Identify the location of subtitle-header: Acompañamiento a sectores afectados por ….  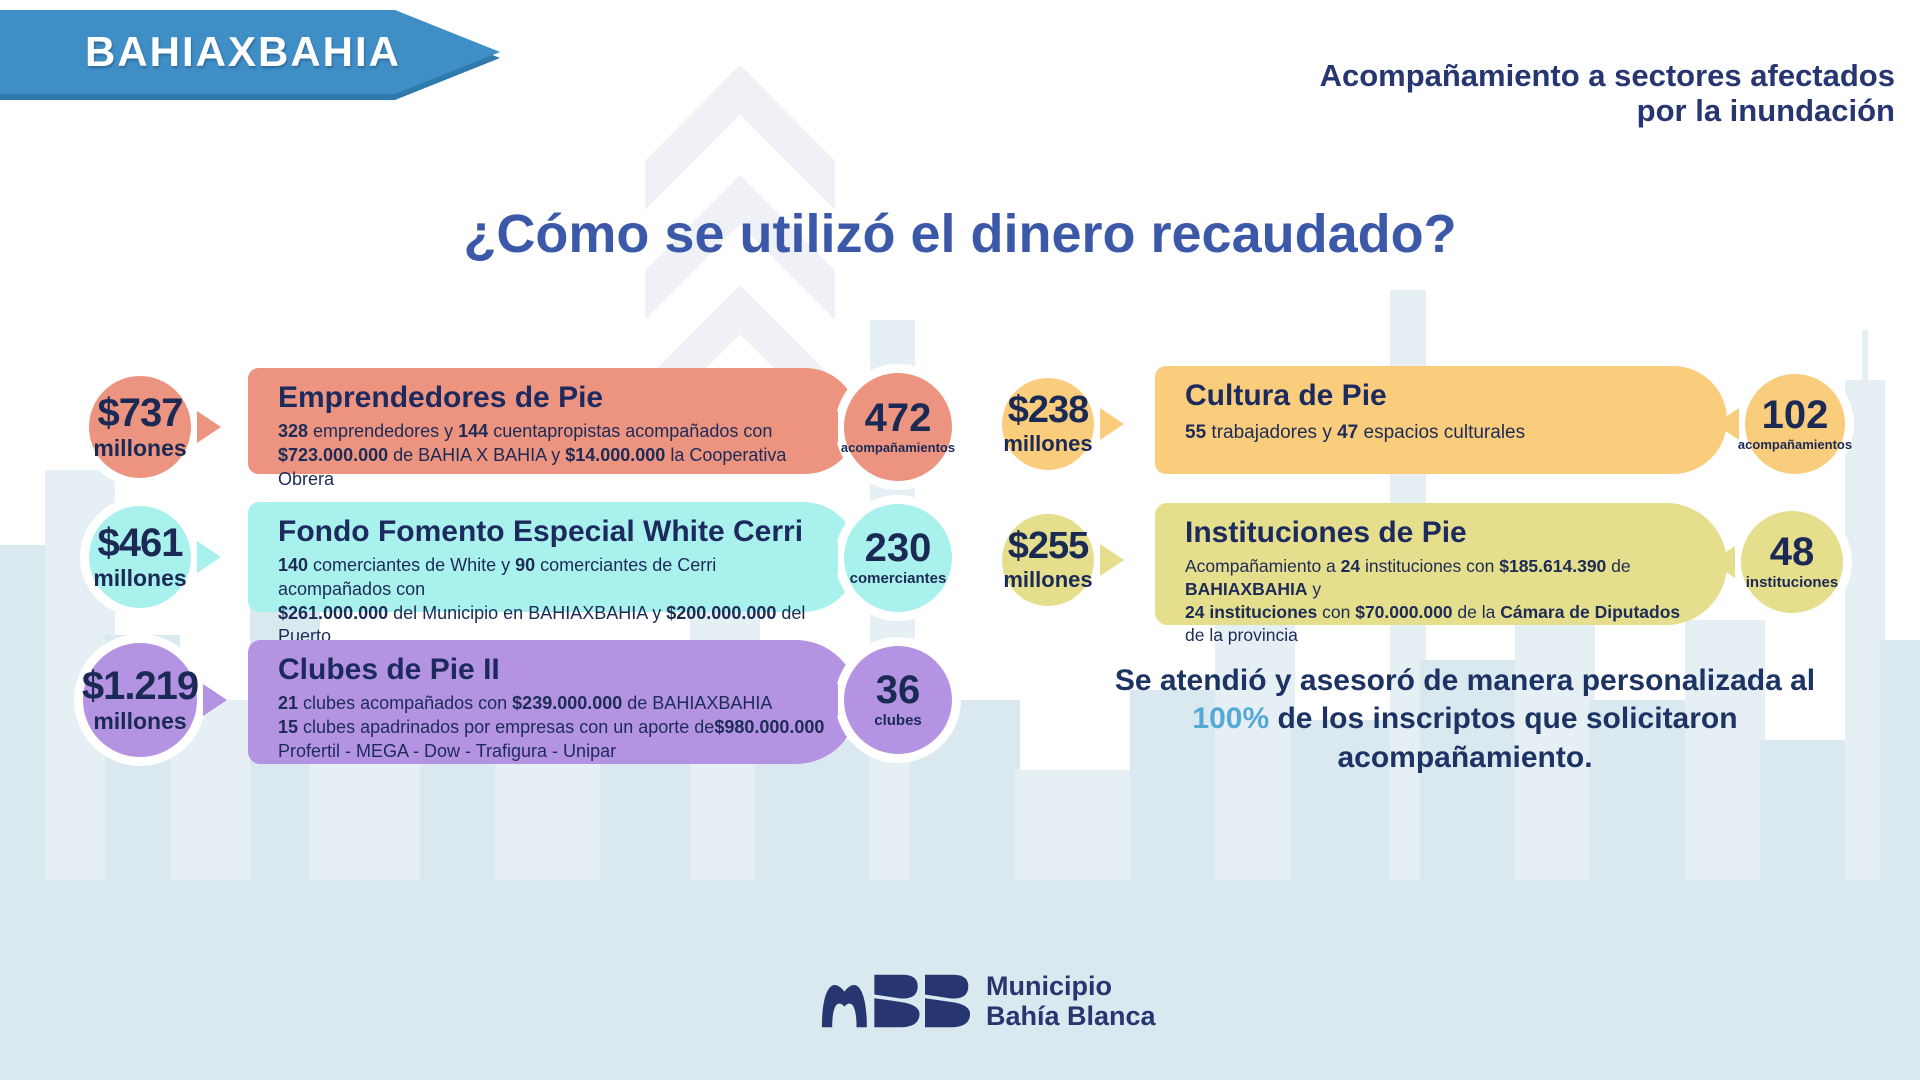
(1607, 93).